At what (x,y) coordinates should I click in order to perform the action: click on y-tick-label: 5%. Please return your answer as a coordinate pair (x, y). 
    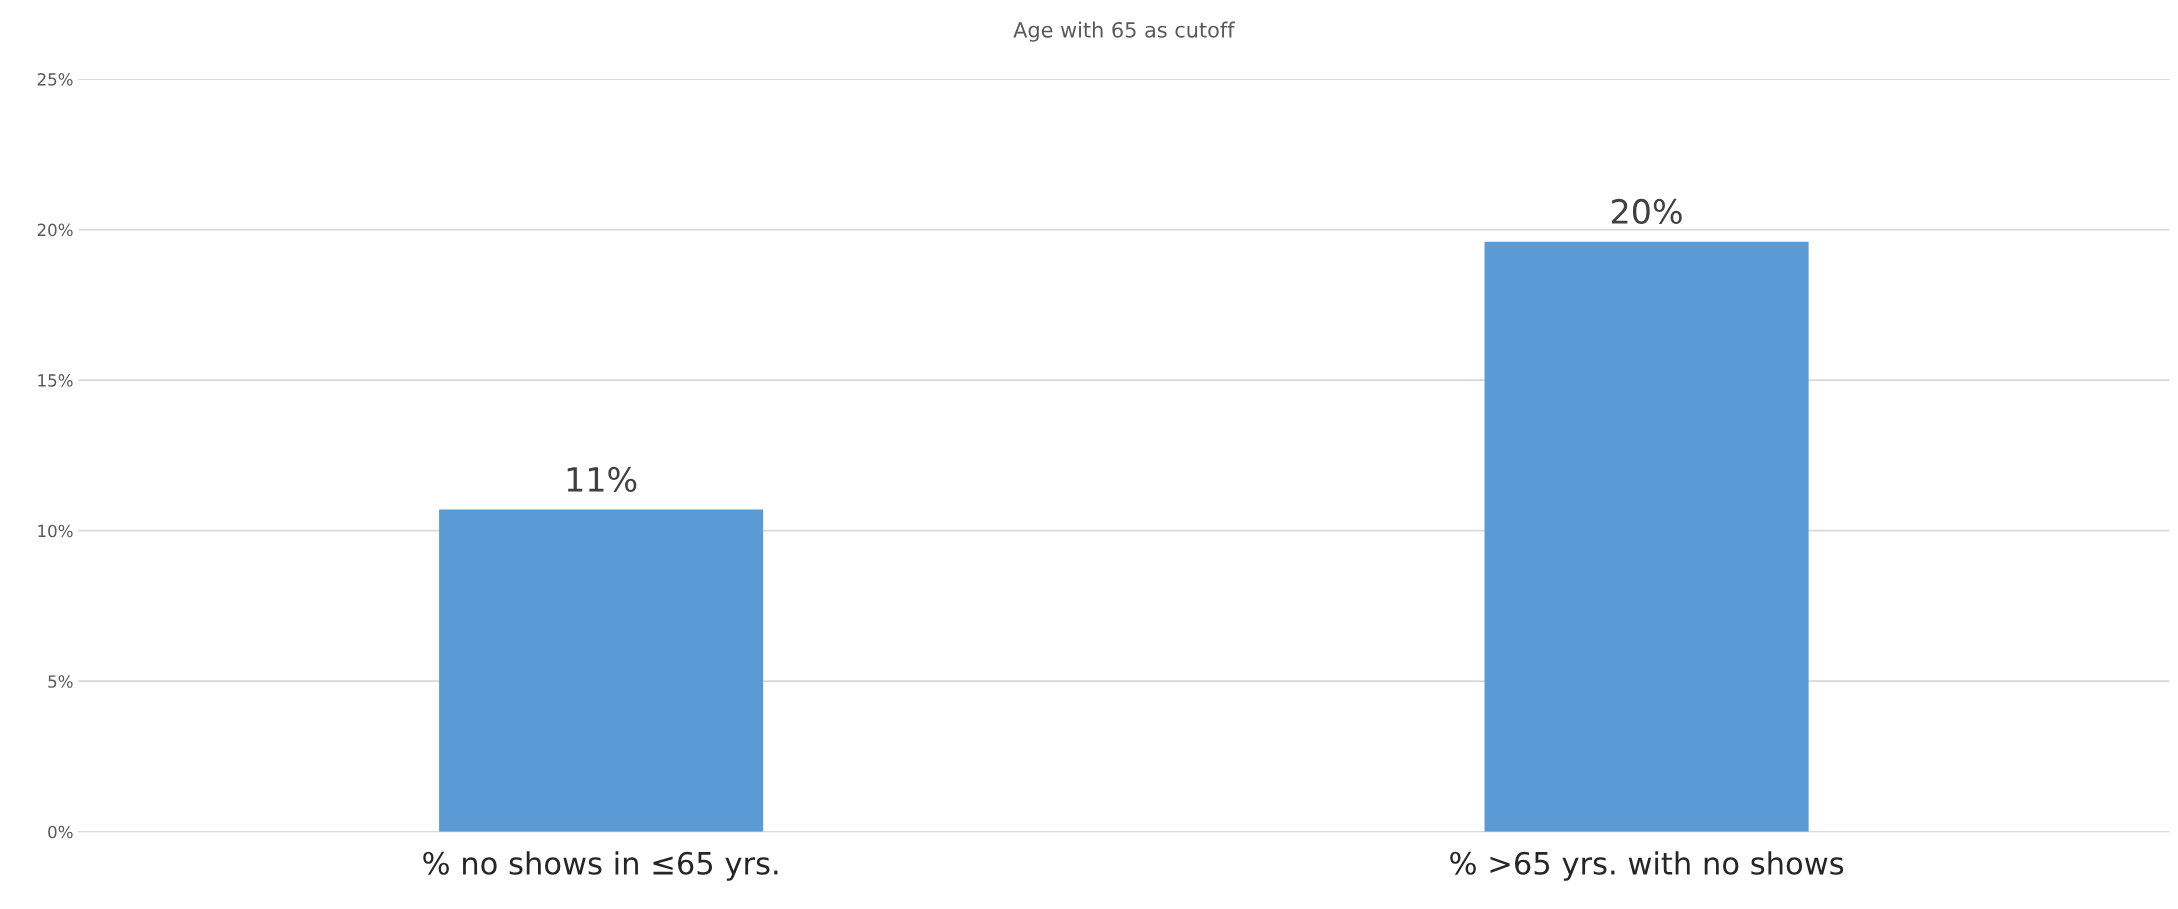
    Looking at the image, I should click on (60, 681).